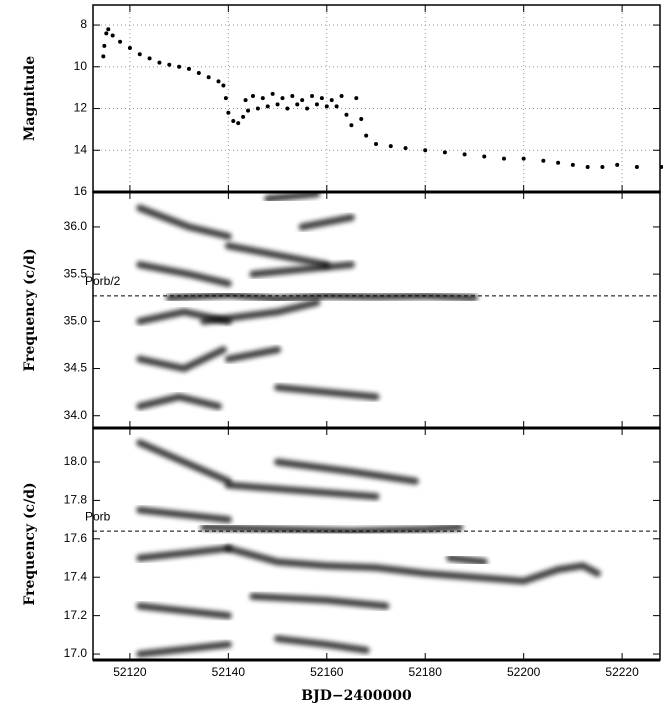  What do you see at coordinates (81, 149) in the screenshot?
I see `y-tick-label: 14` at bounding box center [81, 149].